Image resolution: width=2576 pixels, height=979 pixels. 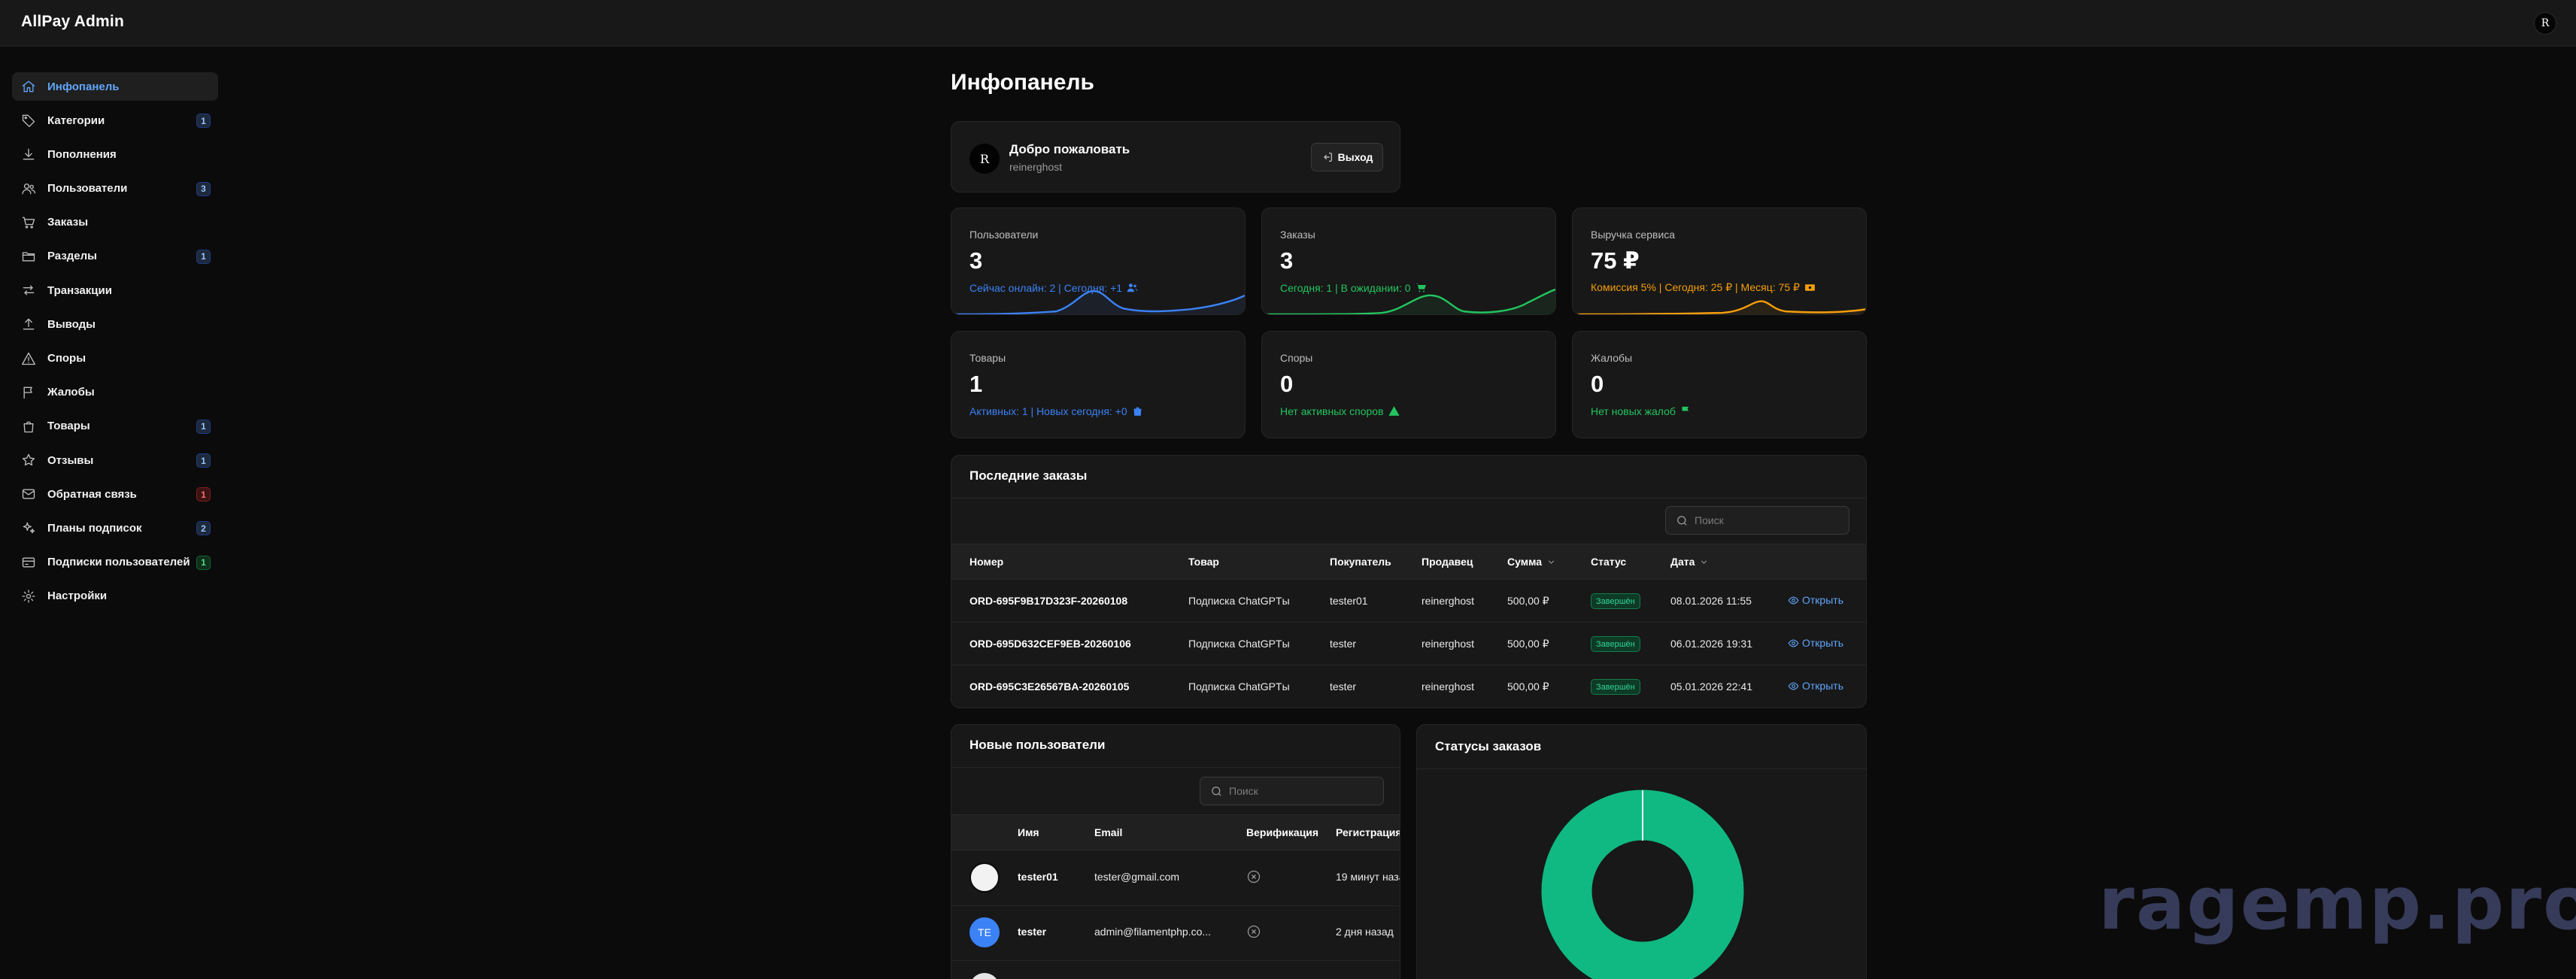 What do you see at coordinates (1253, 931) in the screenshot?
I see `unverified-icon` at bounding box center [1253, 931].